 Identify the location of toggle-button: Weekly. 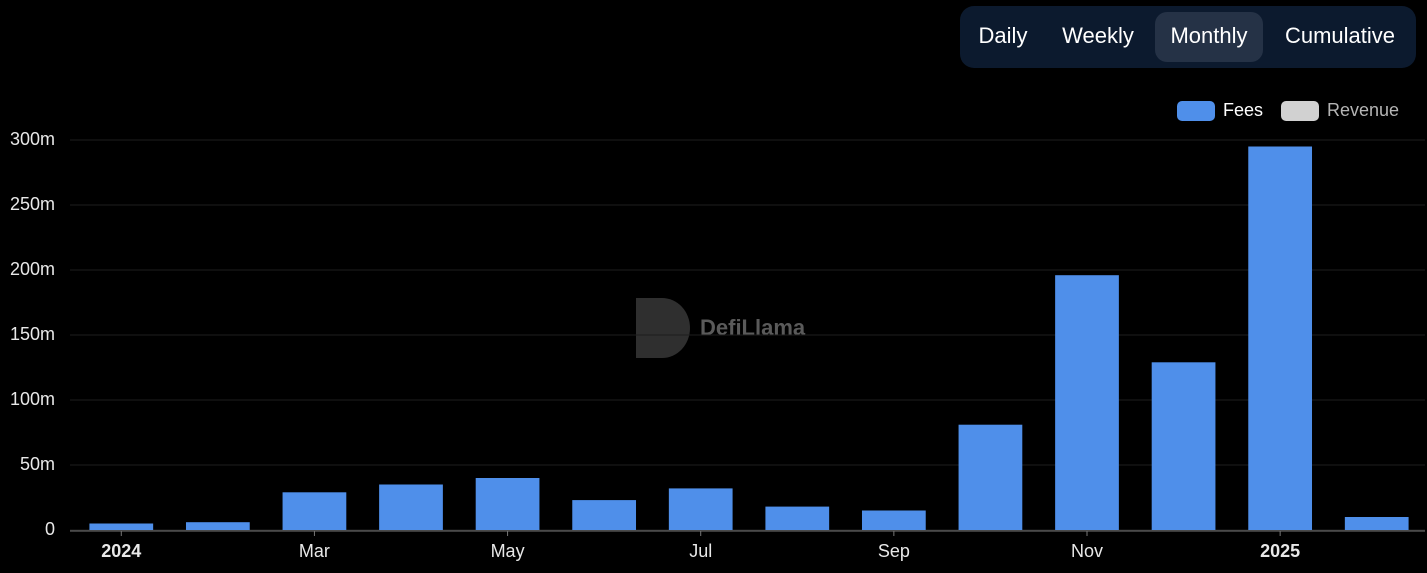
(1098, 35).